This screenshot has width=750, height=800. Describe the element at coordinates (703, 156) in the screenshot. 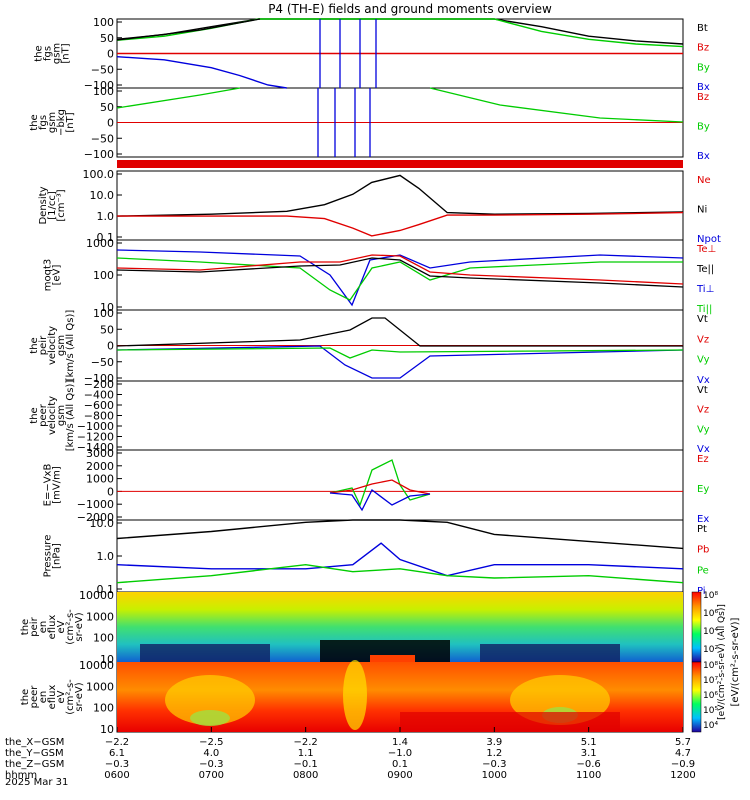

I see `legend-entry: Bx` at that location.